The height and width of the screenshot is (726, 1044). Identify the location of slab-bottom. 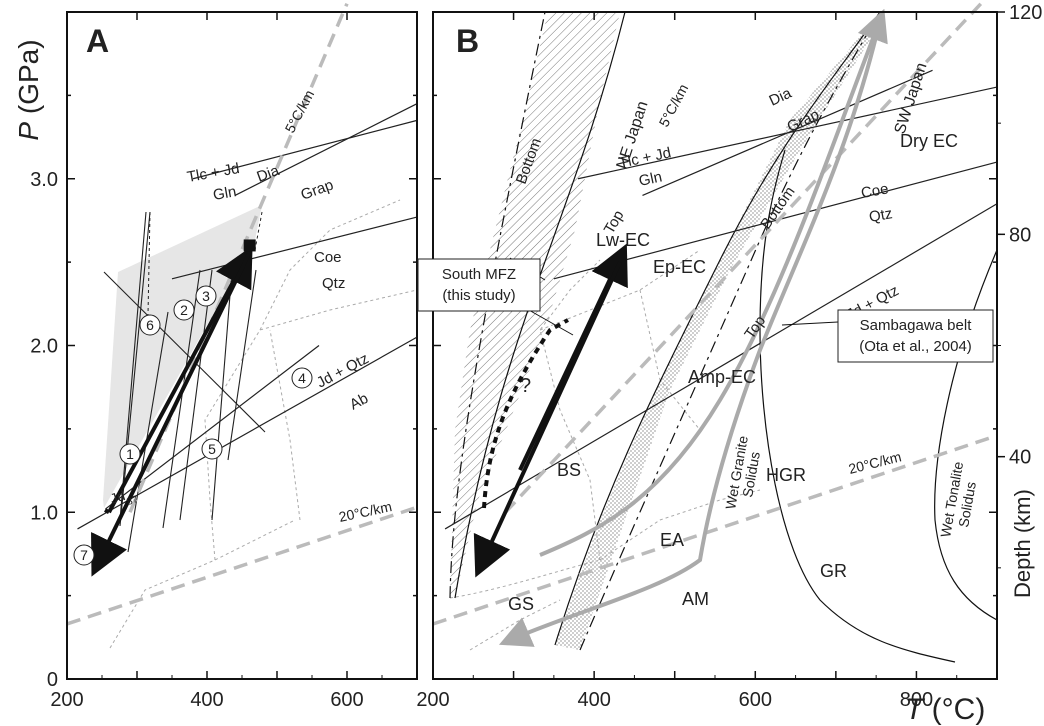
(497, 305).